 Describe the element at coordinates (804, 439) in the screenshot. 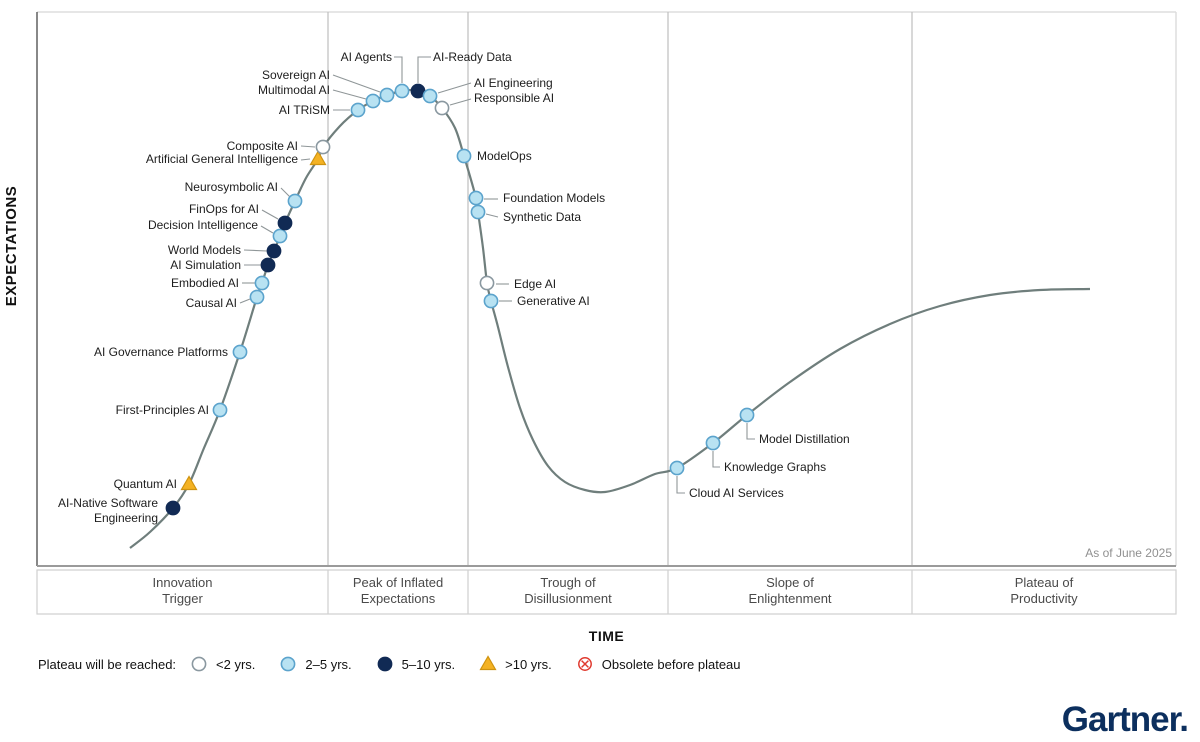

I see `point-label-model-distillation: Model Distillation` at that location.